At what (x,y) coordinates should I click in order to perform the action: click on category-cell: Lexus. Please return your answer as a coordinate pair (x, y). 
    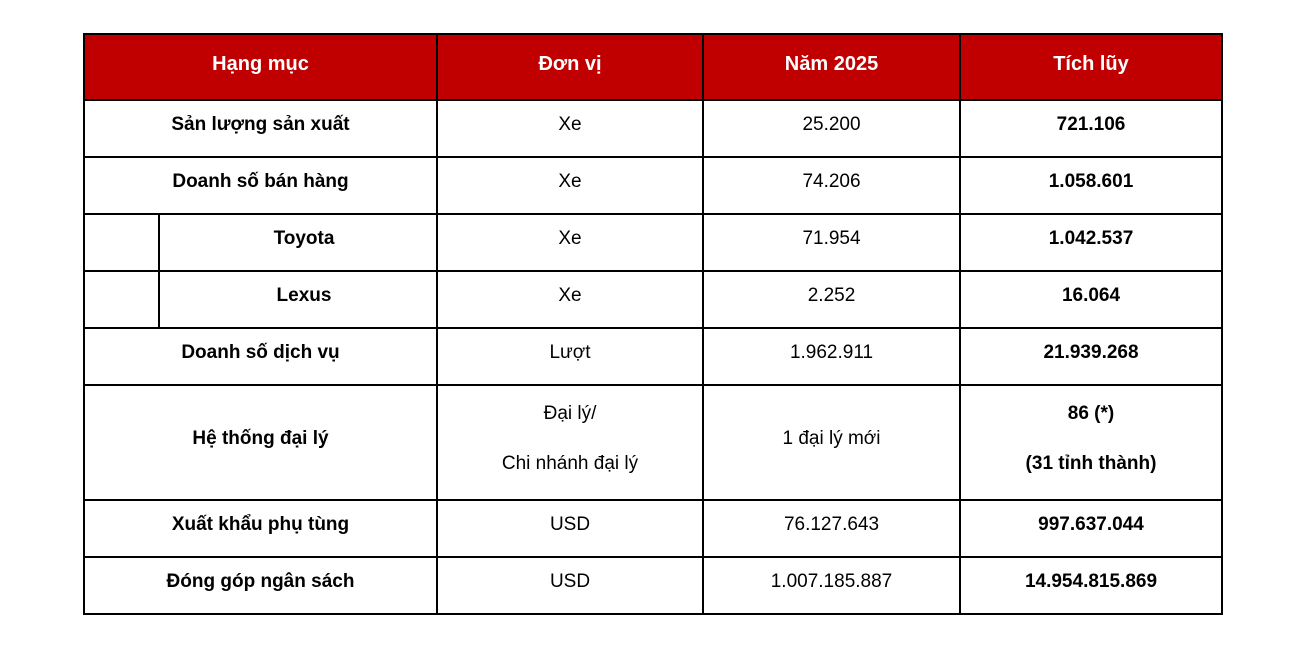
    Looking at the image, I should click on (298, 299).